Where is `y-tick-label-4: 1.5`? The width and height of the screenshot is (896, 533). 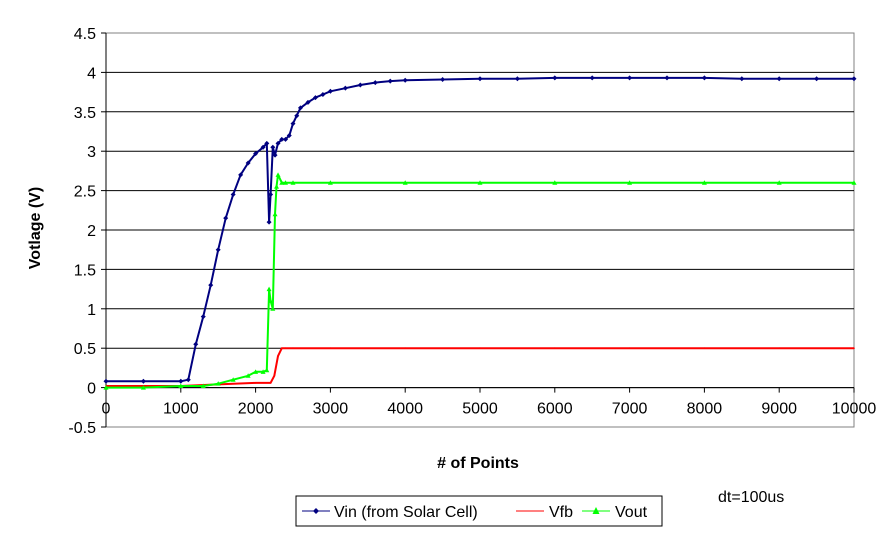
y-tick-label-4: 1.5 is located at coordinates (85, 270).